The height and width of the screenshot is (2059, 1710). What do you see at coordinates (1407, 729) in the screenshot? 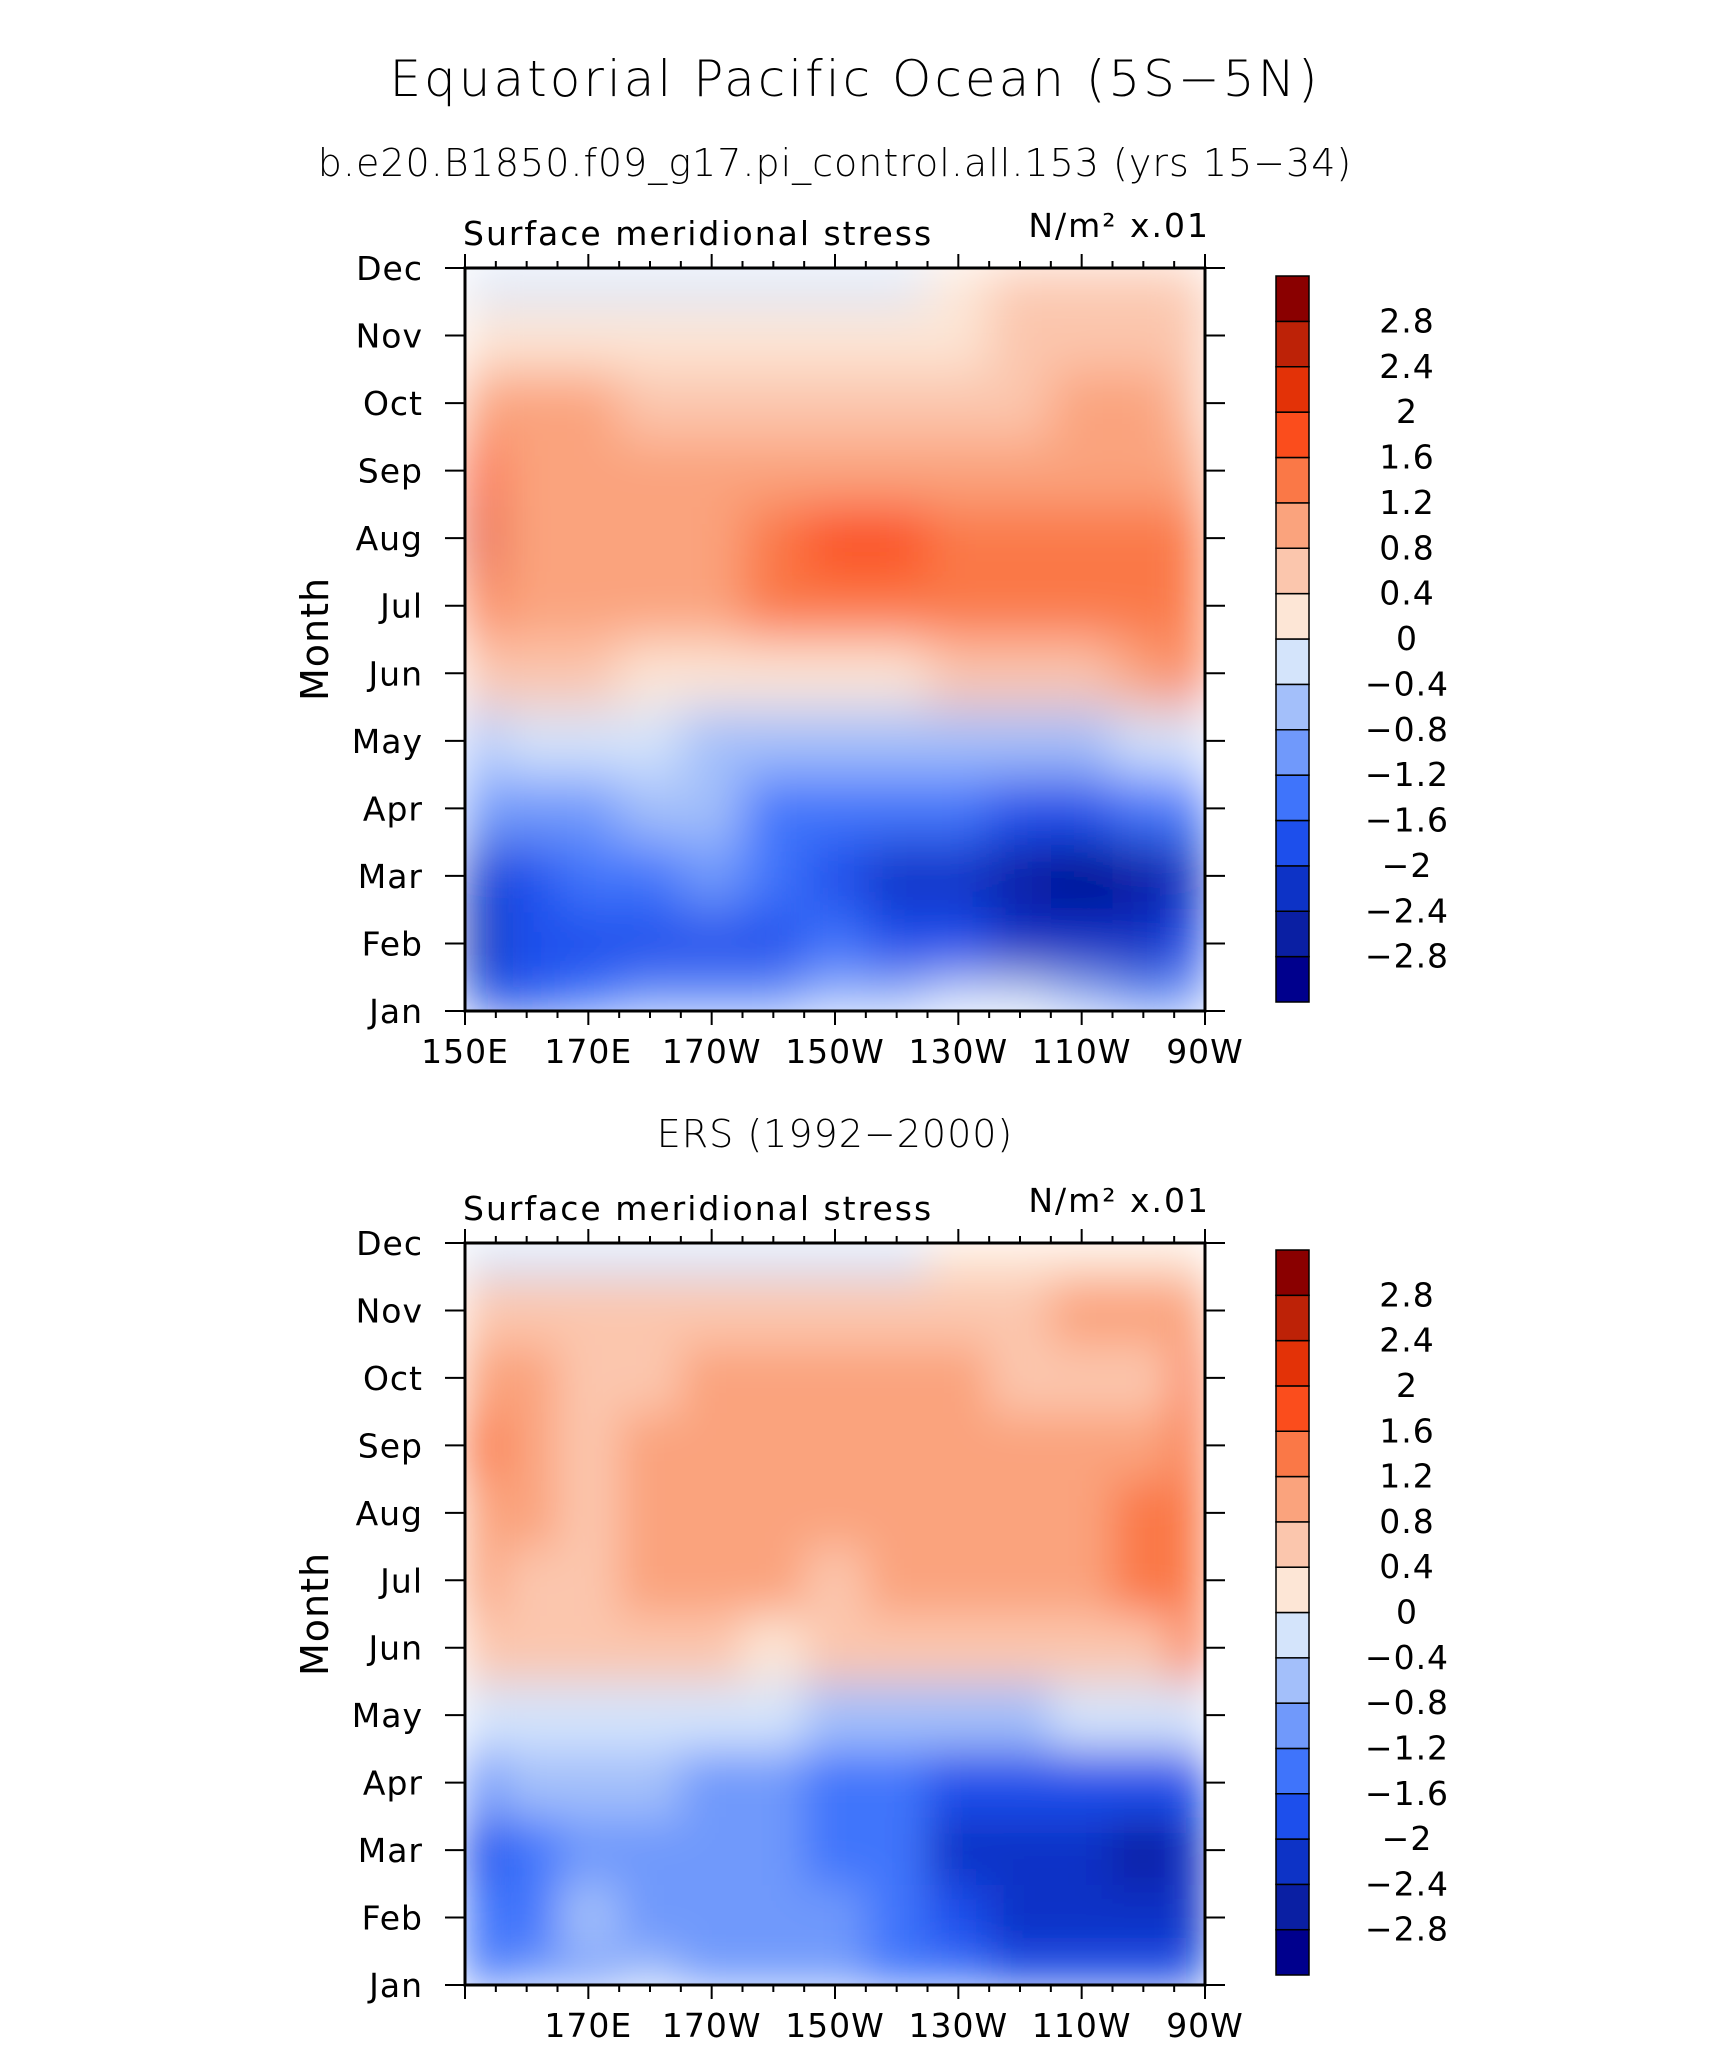
I see `colorbar-label: −0.8` at bounding box center [1407, 729].